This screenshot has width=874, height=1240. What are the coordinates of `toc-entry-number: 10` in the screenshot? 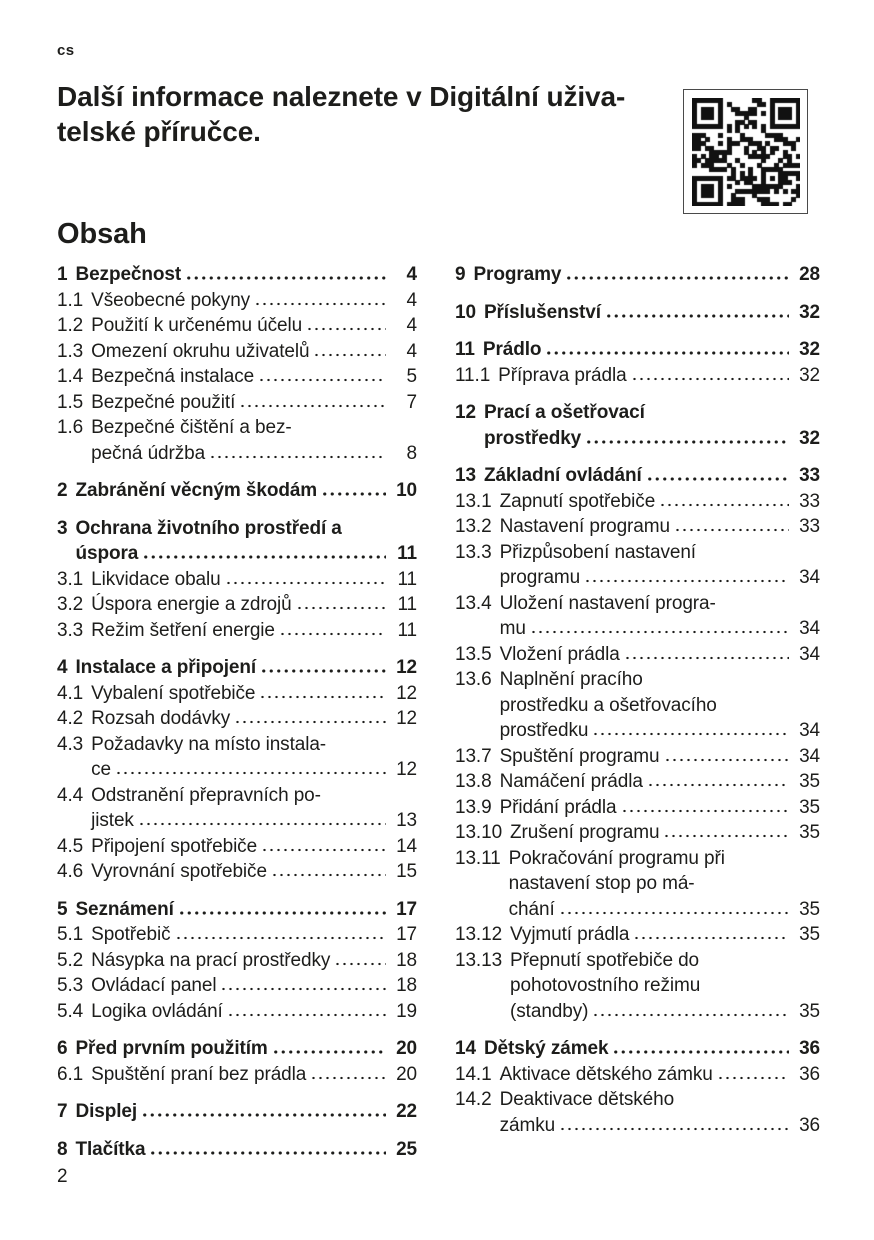 It's located at (465, 312).